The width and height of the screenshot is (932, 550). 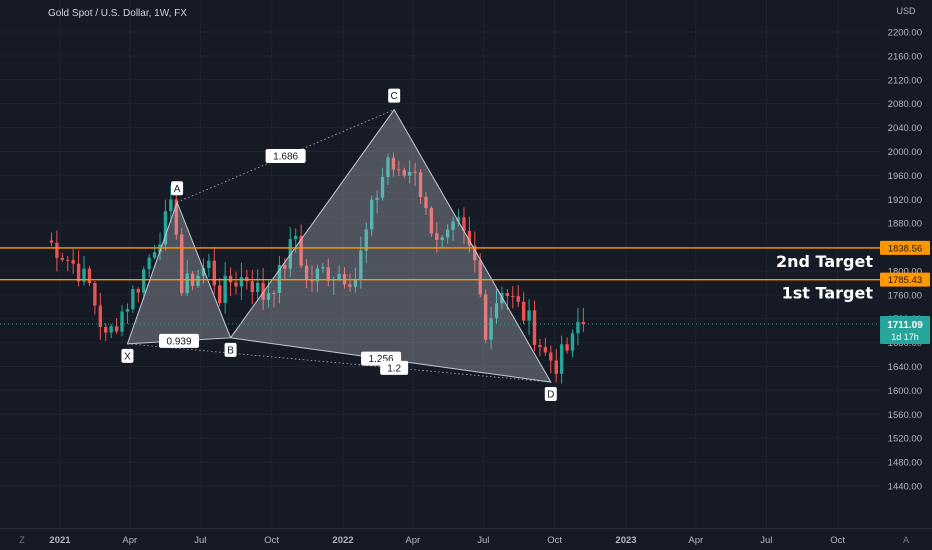 I want to click on target-lines: 2nd Target 1st Target, so click(x=440, y=286).